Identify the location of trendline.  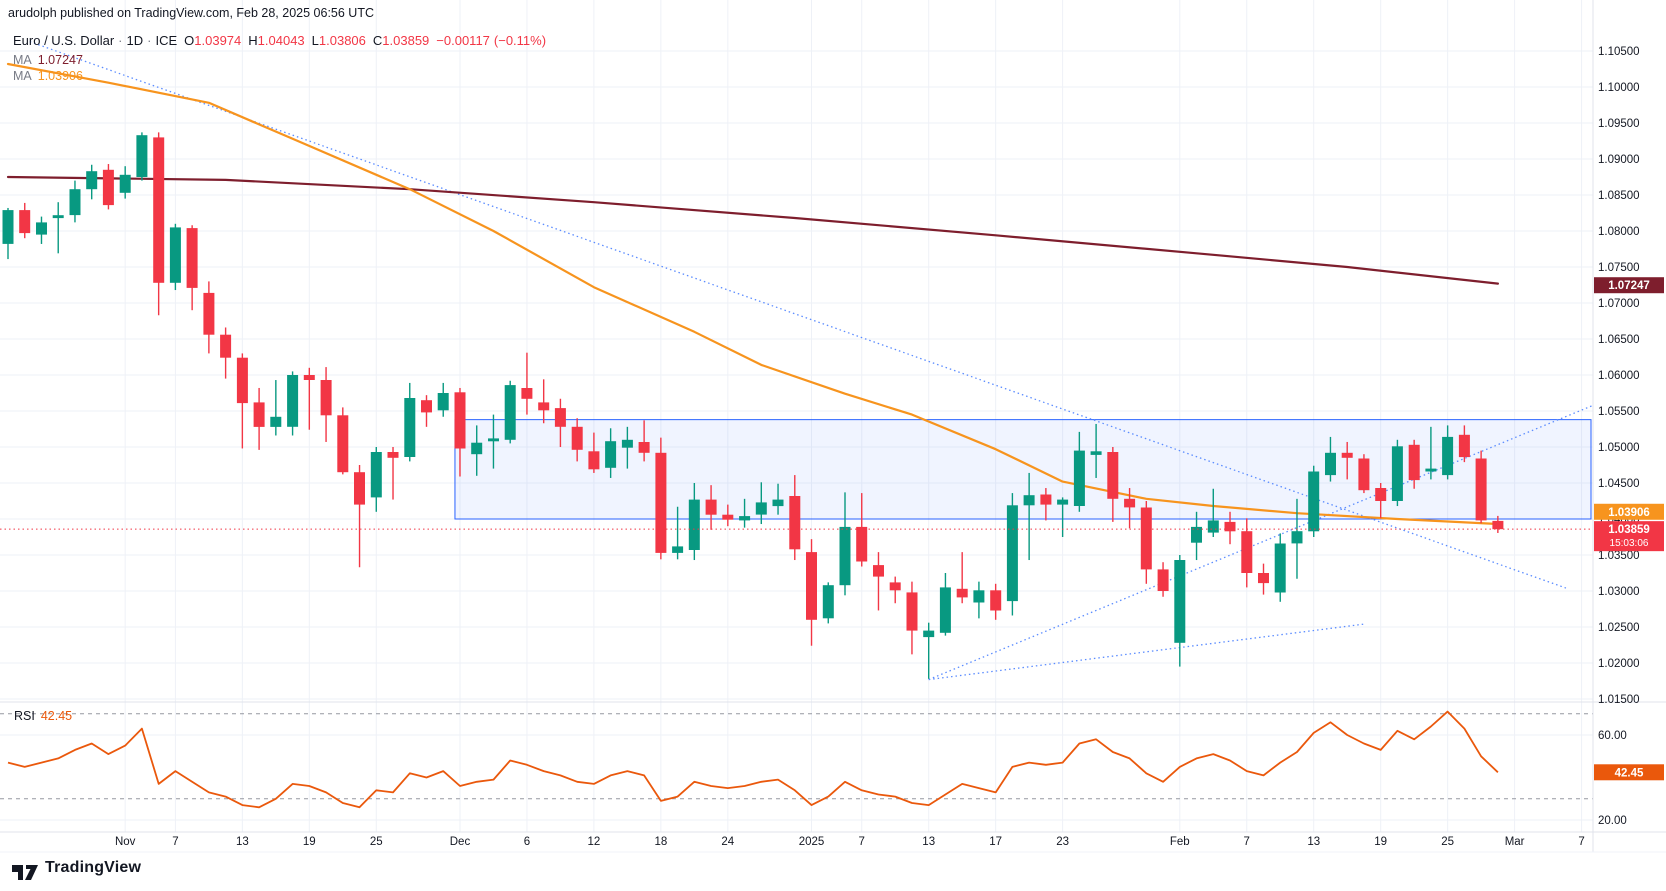
(1146, 652).